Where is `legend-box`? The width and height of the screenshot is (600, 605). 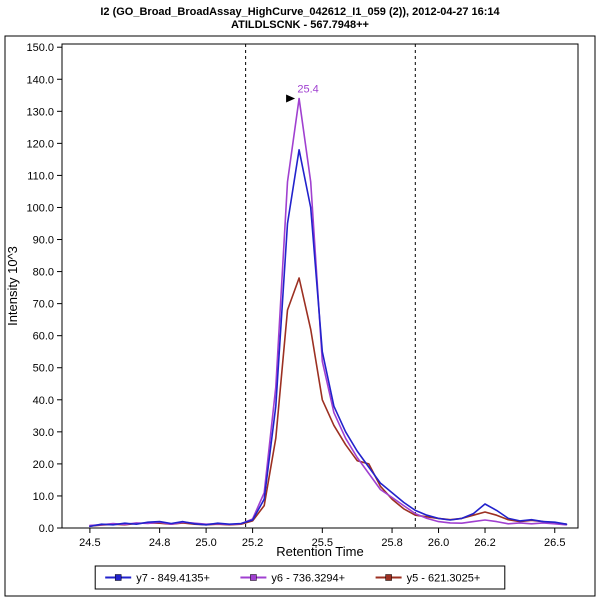 legend-box is located at coordinates (300, 577).